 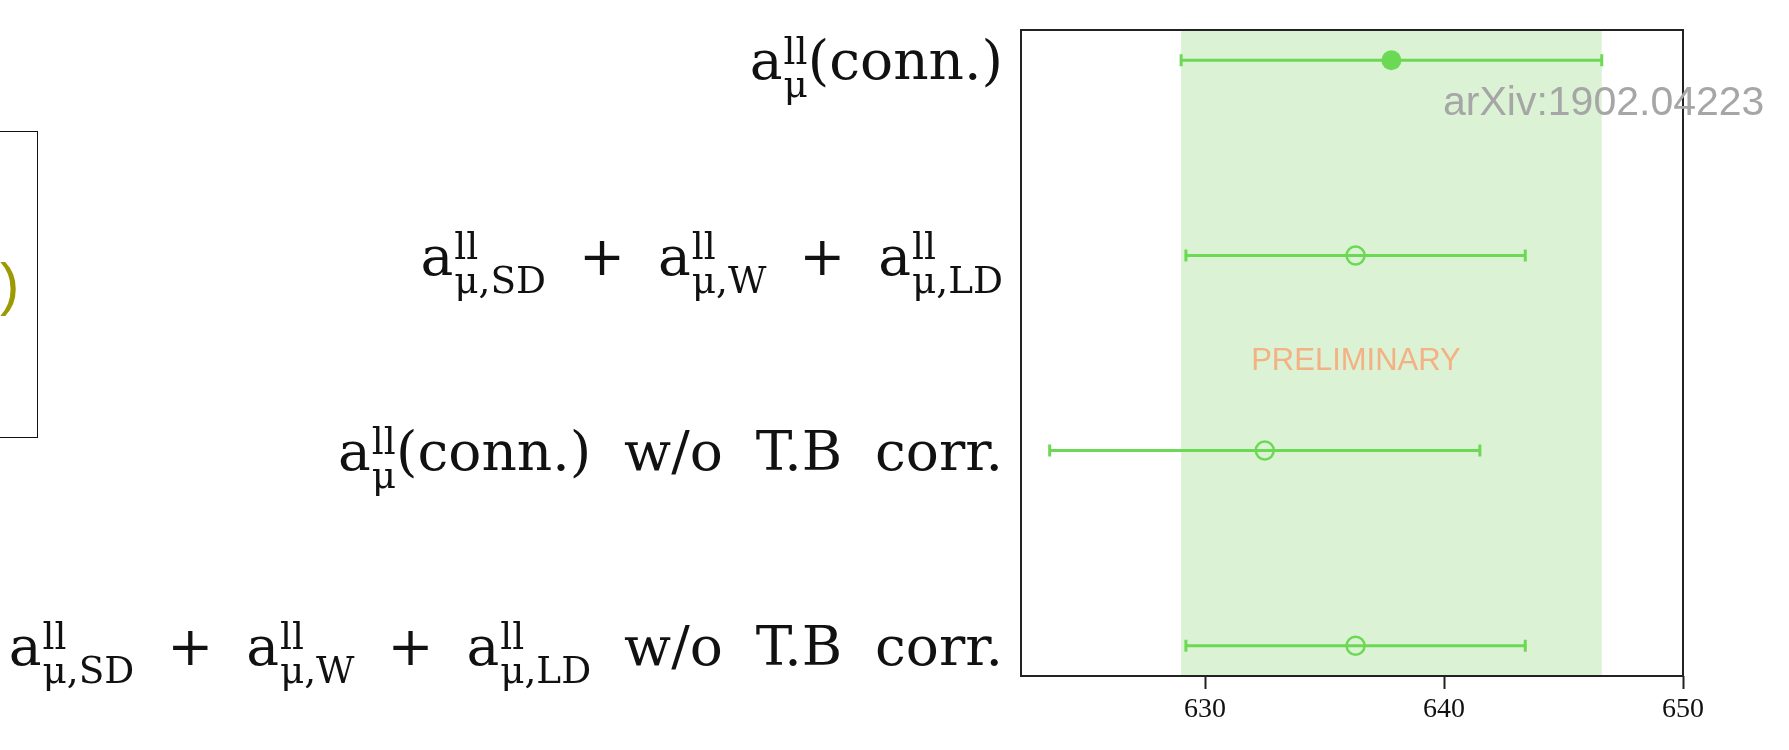 I want to click on annotation: PRELIMINARY, so click(x=1356, y=359).